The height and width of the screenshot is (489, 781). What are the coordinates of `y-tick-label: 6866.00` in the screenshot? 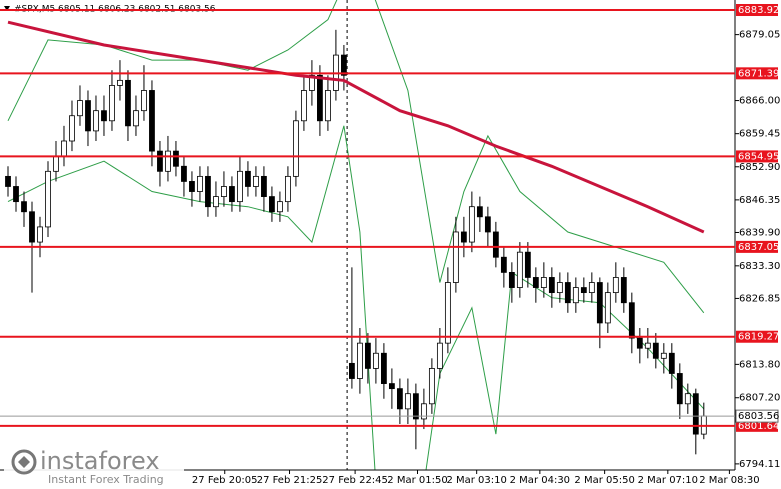 It's located at (759, 101).